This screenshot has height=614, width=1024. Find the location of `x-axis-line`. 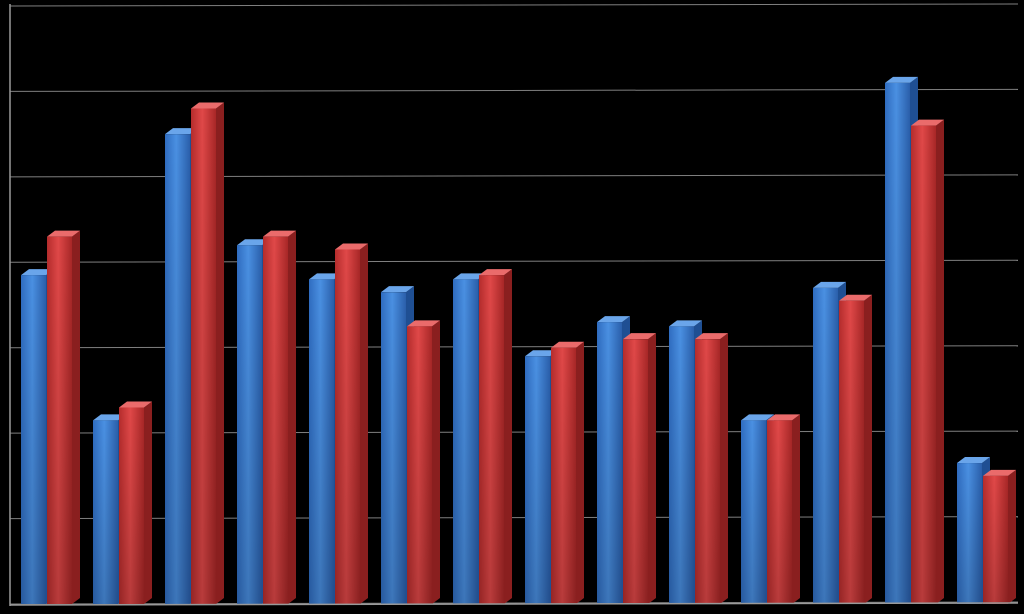

x-axis-line is located at coordinates (514, 604).